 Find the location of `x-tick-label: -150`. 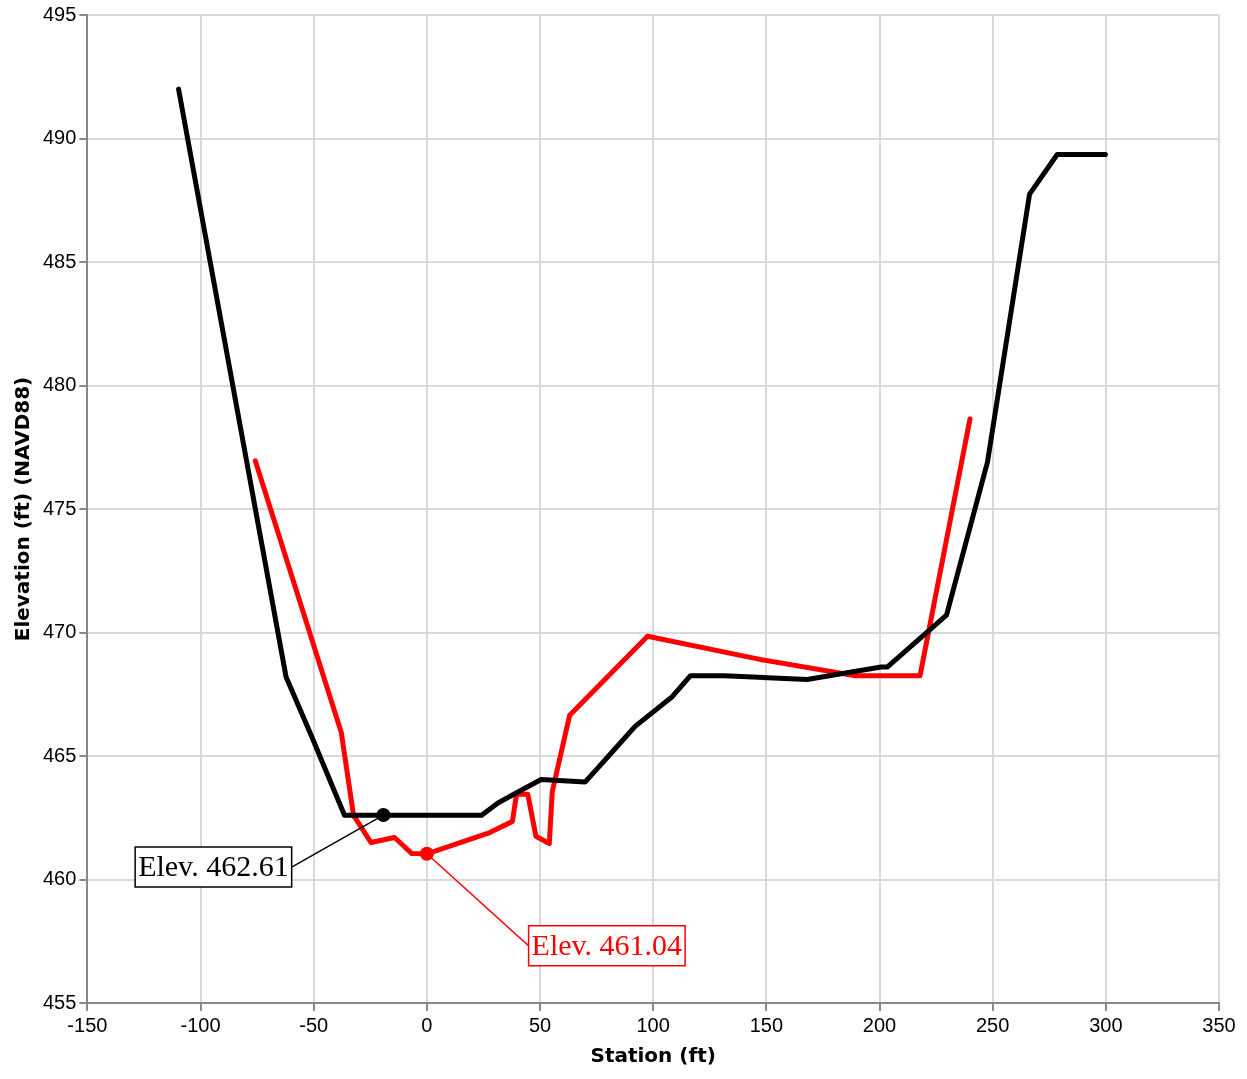

x-tick-label: -150 is located at coordinates (87, 1024).